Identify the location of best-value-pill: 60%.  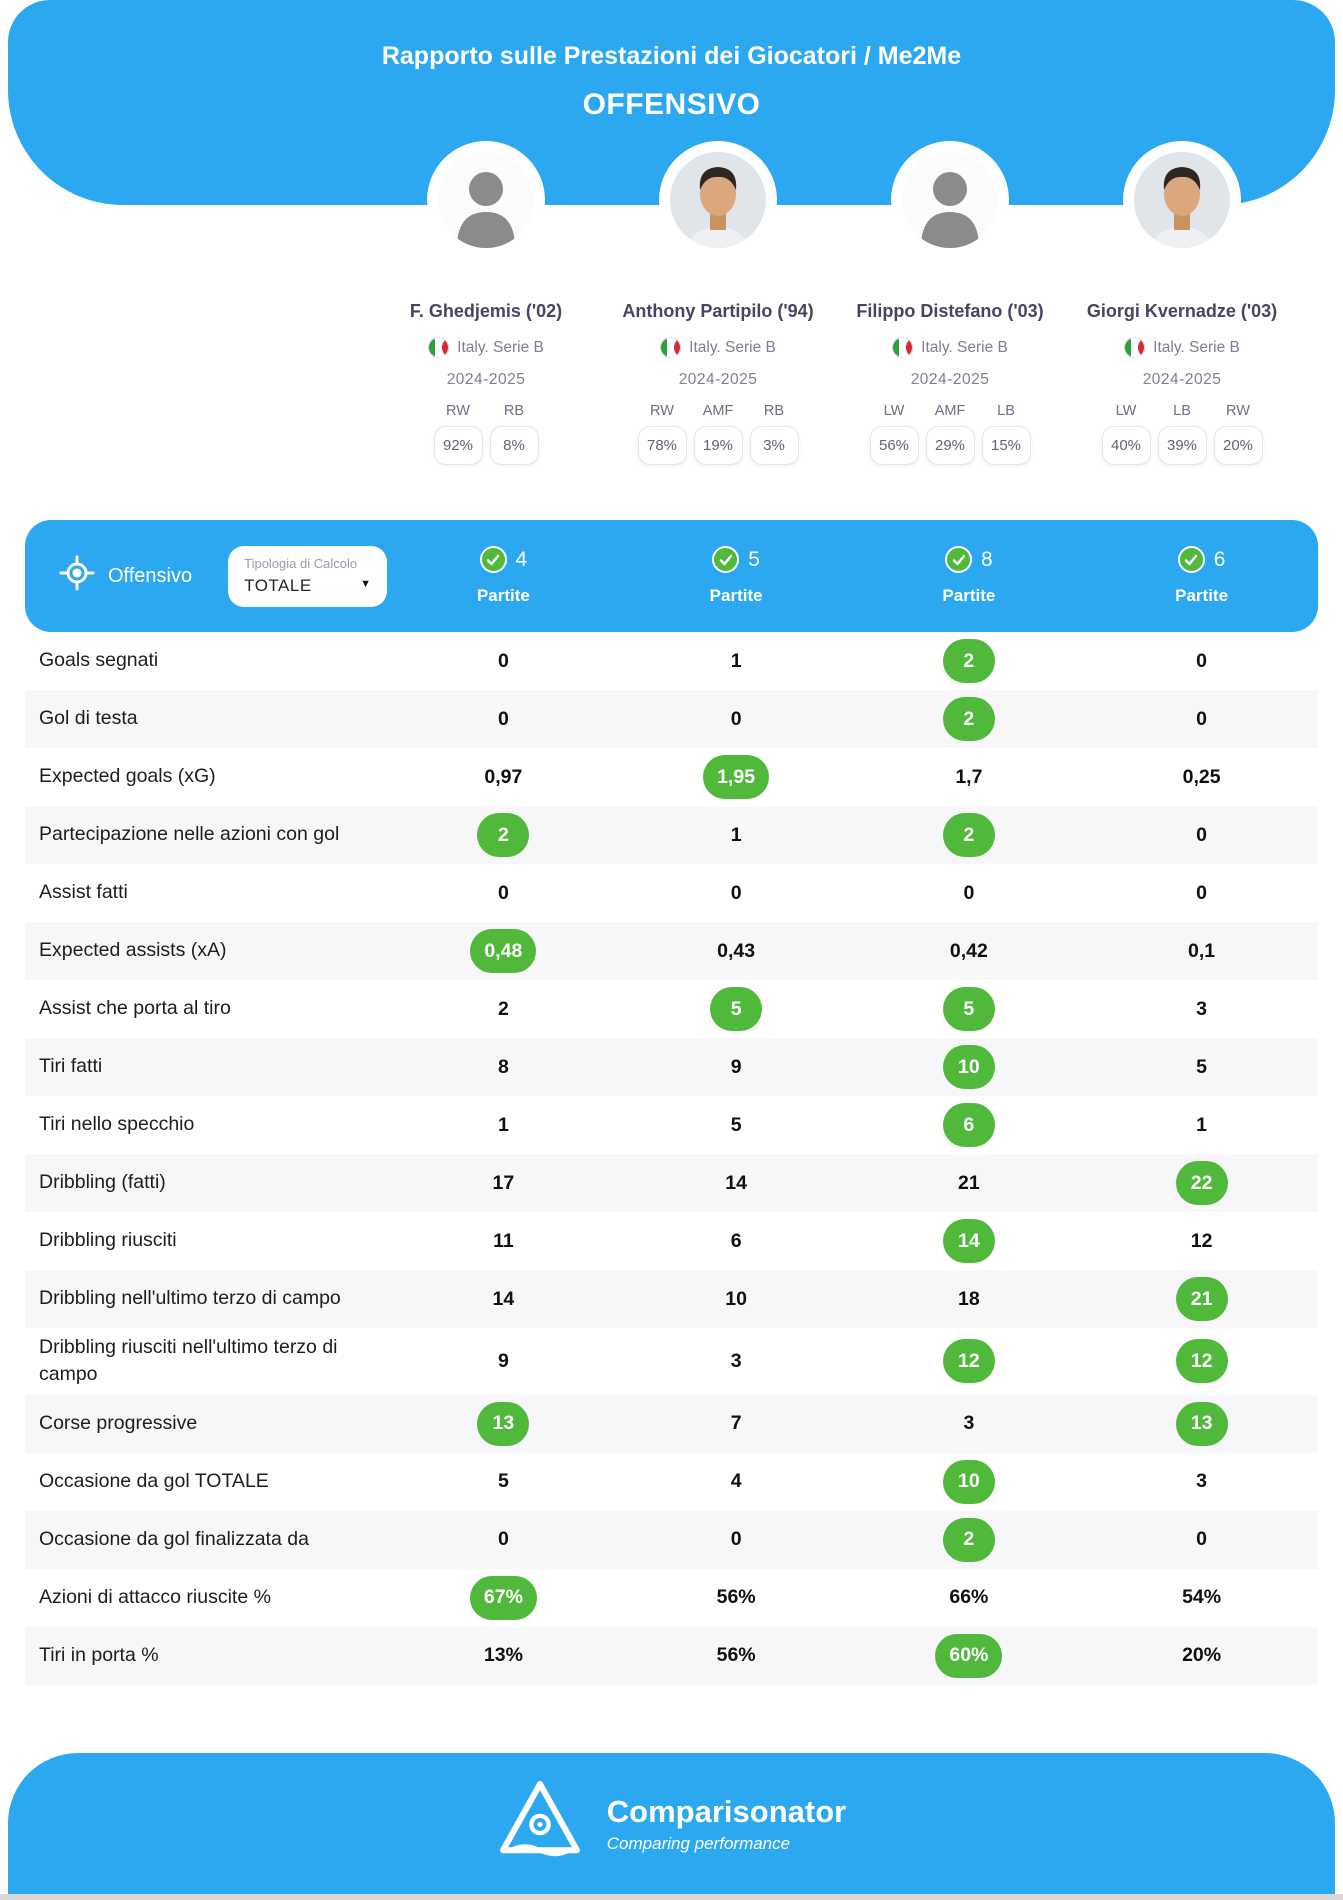
(969, 1655).